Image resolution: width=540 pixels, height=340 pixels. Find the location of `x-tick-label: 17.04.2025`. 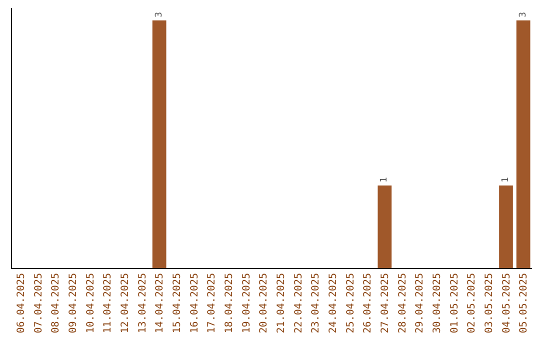

x-tick-label: 17.04.2025 is located at coordinates (212, 303).